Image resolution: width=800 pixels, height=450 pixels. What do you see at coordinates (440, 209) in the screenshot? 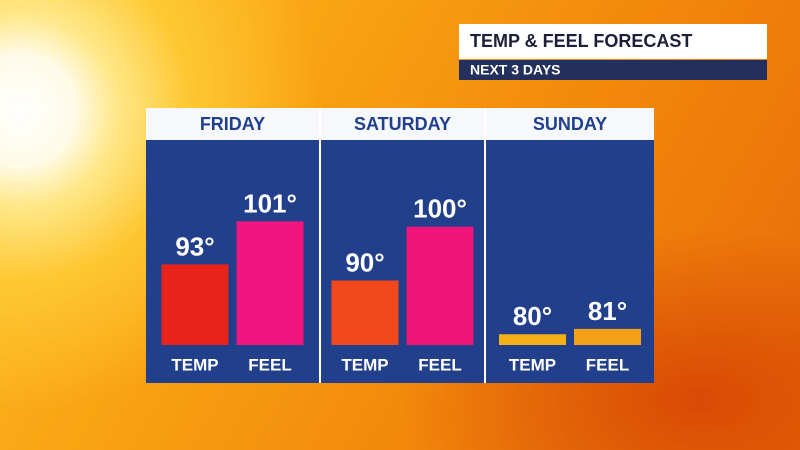
I see `value-label: 100°` at bounding box center [440, 209].